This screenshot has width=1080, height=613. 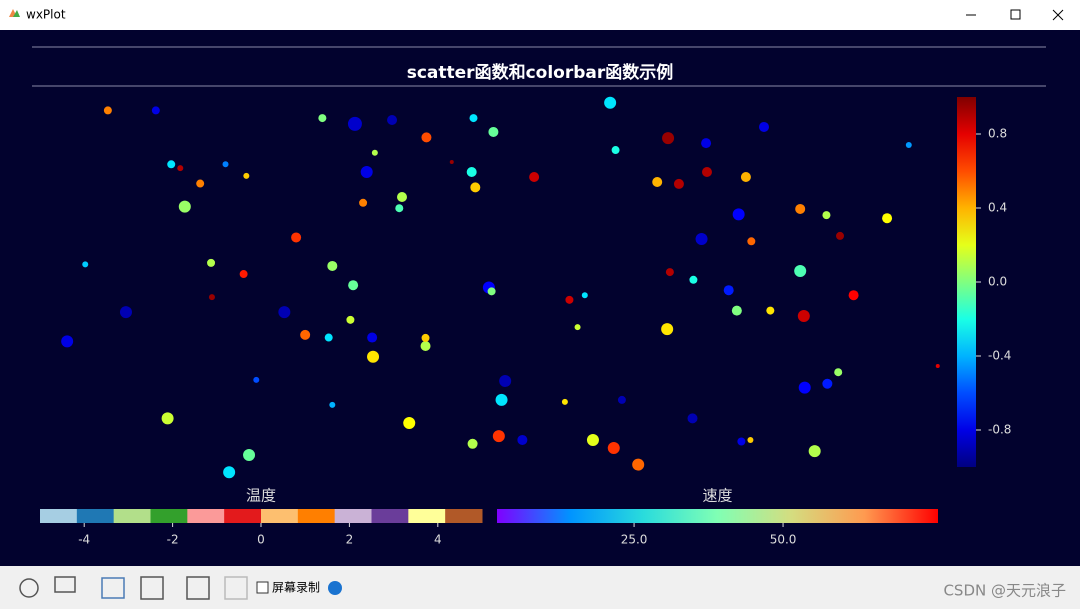 What do you see at coordinates (966, 282) in the screenshot?
I see `colorbar` at bounding box center [966, 282].